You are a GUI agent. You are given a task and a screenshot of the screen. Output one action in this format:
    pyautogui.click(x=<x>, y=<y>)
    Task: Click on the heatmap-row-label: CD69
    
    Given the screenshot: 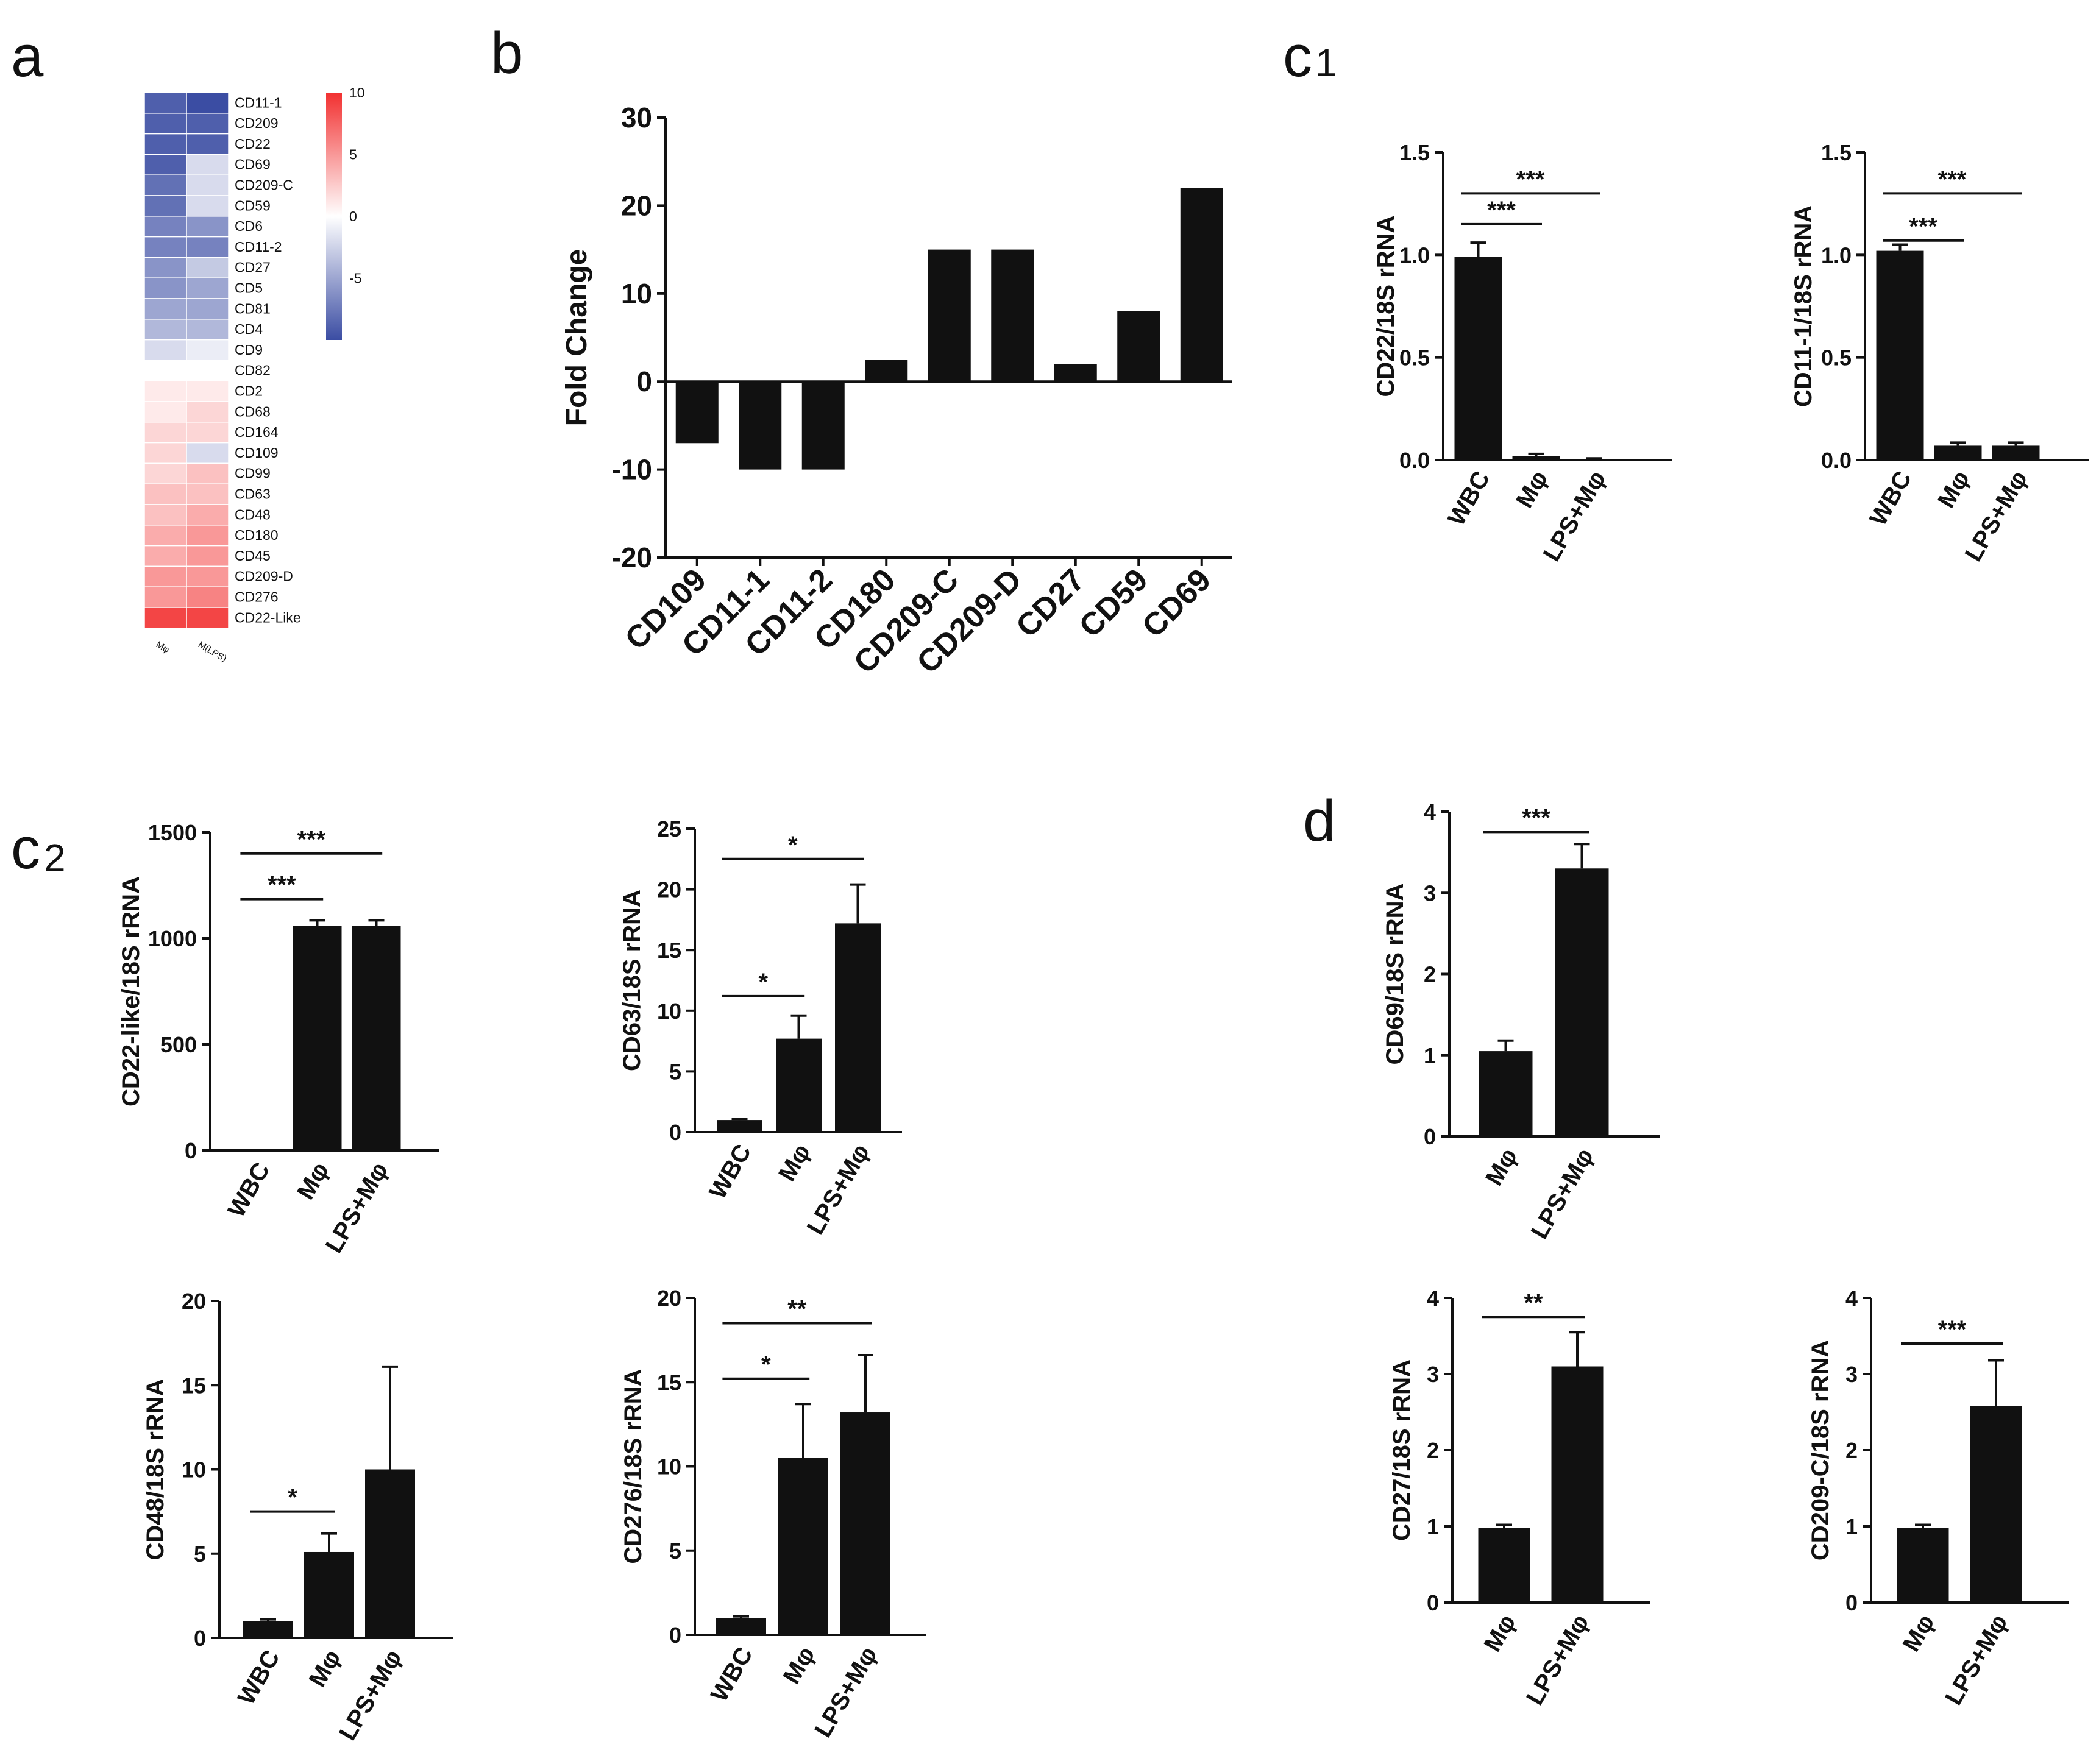 What is the action you would take?
    pyautogui.click(x=253, y=164)
    